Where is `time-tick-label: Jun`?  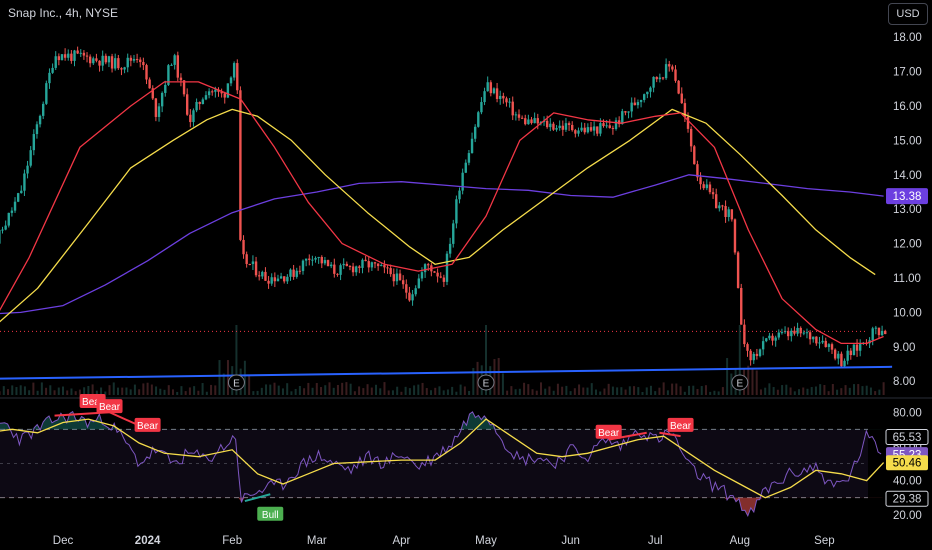
time-tick-label: Jun is located at coordinates (570, 541).